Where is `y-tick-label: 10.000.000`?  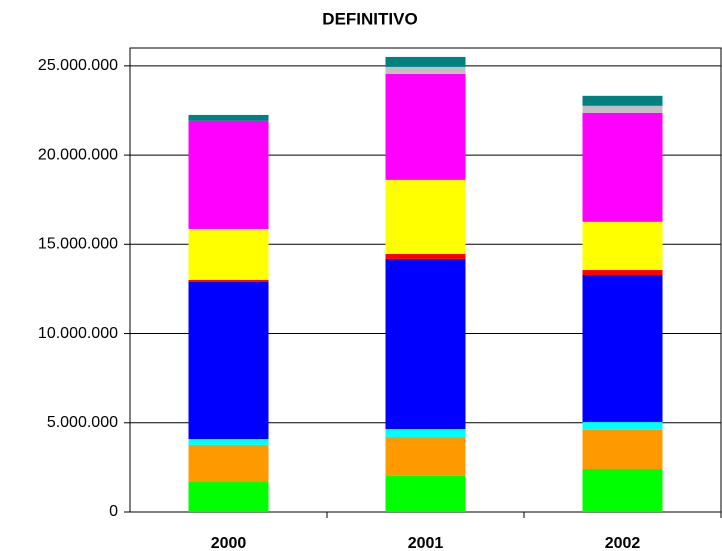 y-tick-label: 10.000.000 is located at coordinates (78, 333).